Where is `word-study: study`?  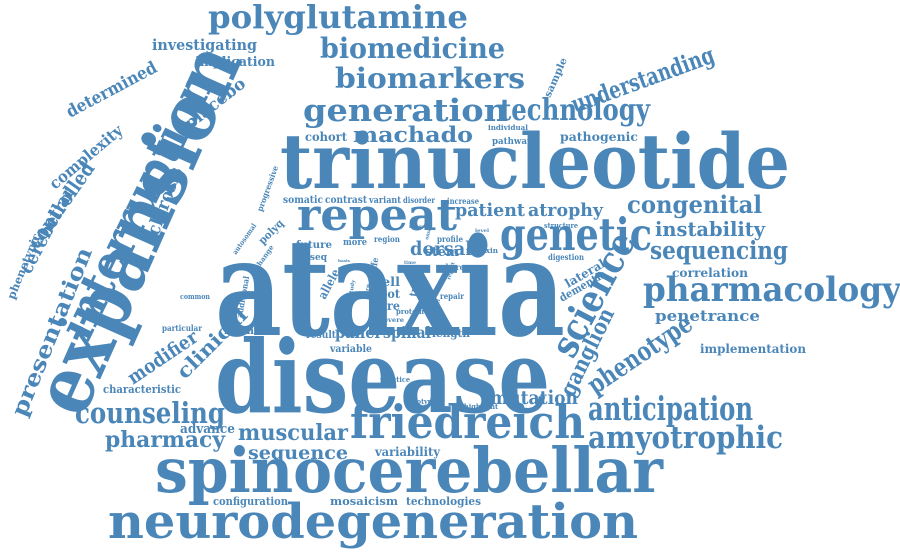
word-study: study is located at coordinates (352, 287).